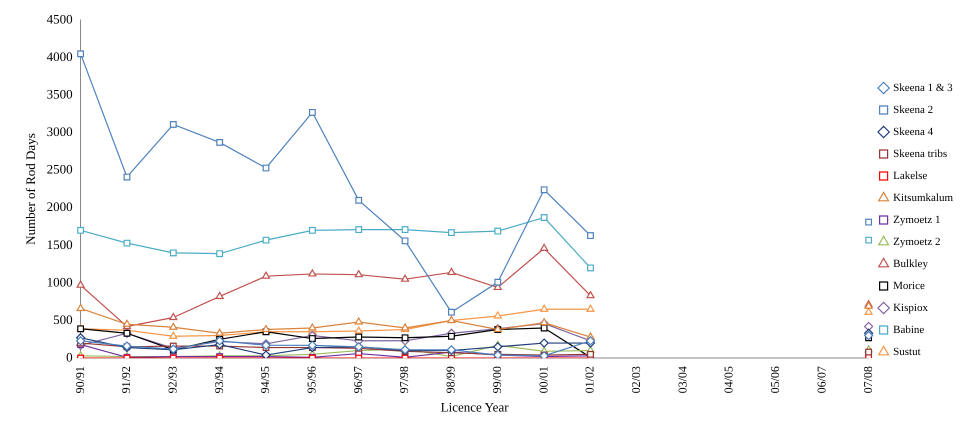  What do you see at coordinates (910, 176) in the screenshot?
I see `legend-label: Lakelse` at bounding box center [910, 176].